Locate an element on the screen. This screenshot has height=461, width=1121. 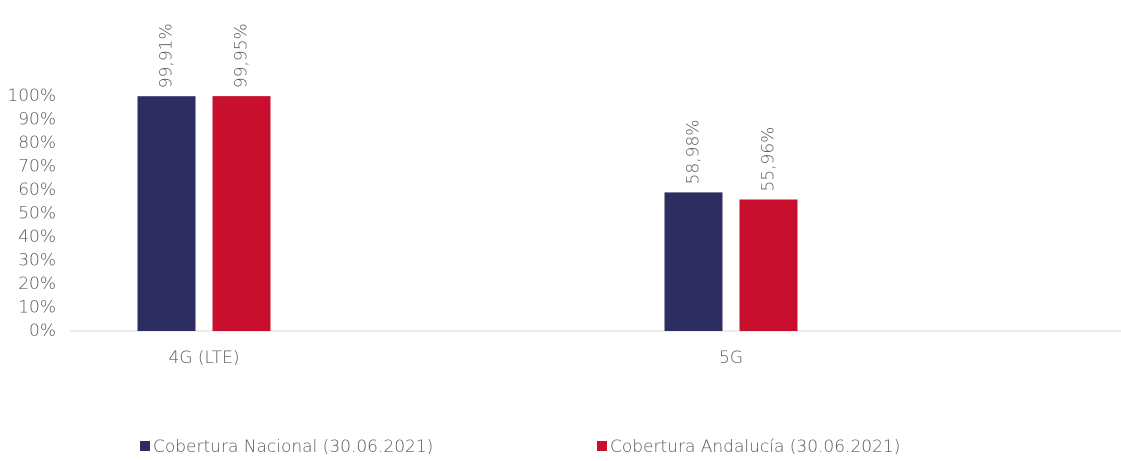
y-tick-label: 20% is located at coordinates (37, 284).